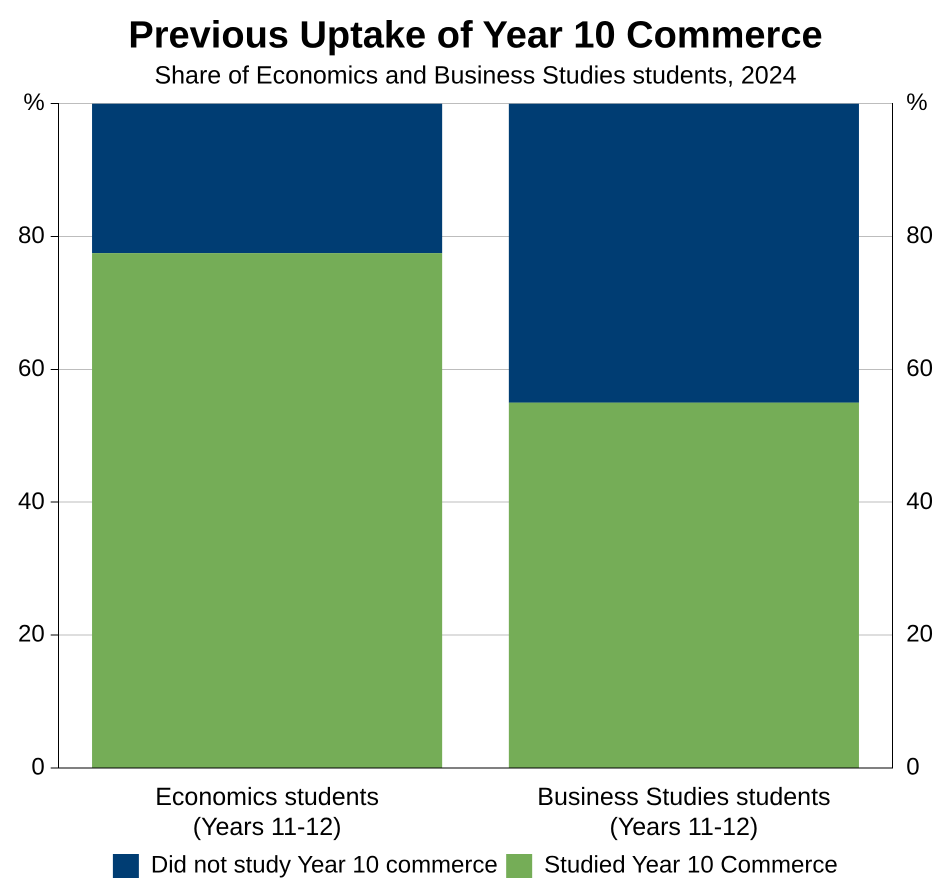 The image size is (951, 896). Describe the element at coordinates (684, 811) in the screenshot. I see `x-tick-label: Business Studies students (Years 11-12)` at that location.